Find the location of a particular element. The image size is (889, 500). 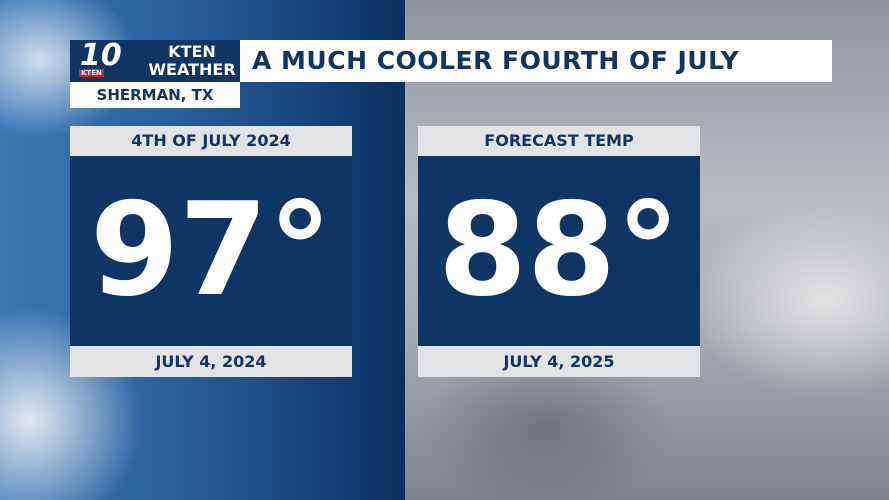

station-logo: 10 KTEN KTEN WEATHER is located at coordinates (155, 60).